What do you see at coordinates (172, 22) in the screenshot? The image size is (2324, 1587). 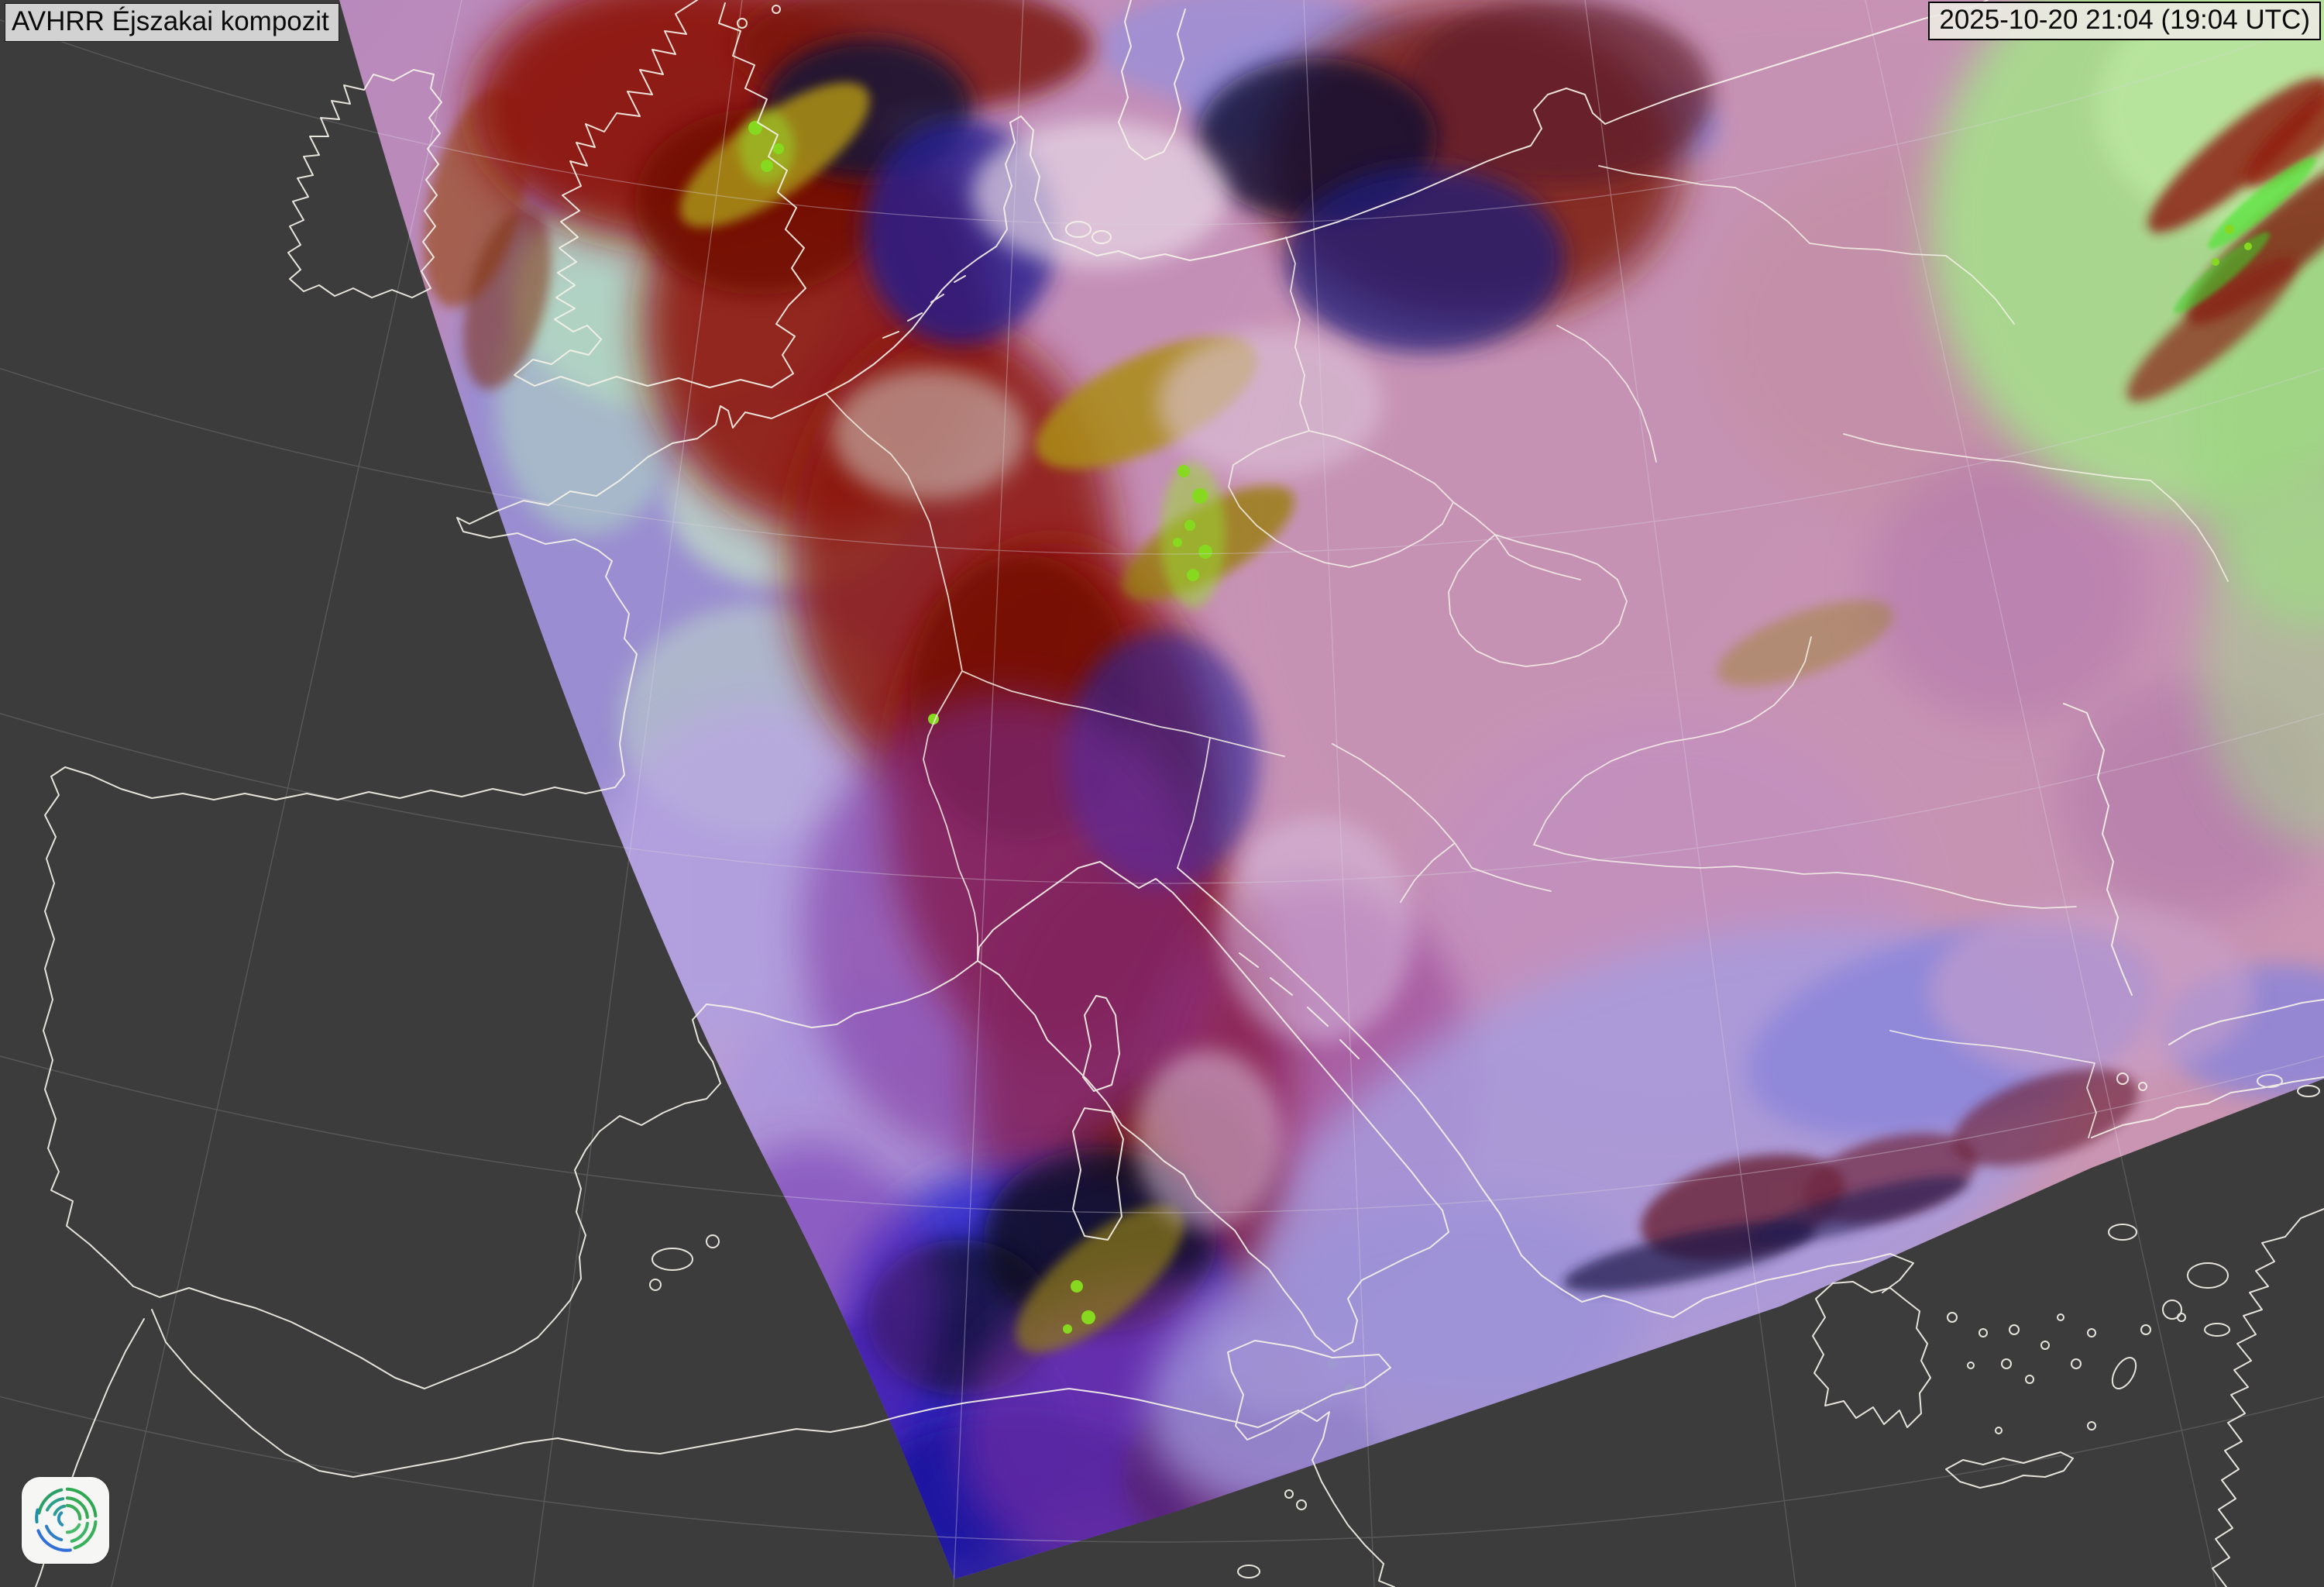 I see `product-title-label: AVHRR Éjszakai kompozit` at bounding box center [172, 22].